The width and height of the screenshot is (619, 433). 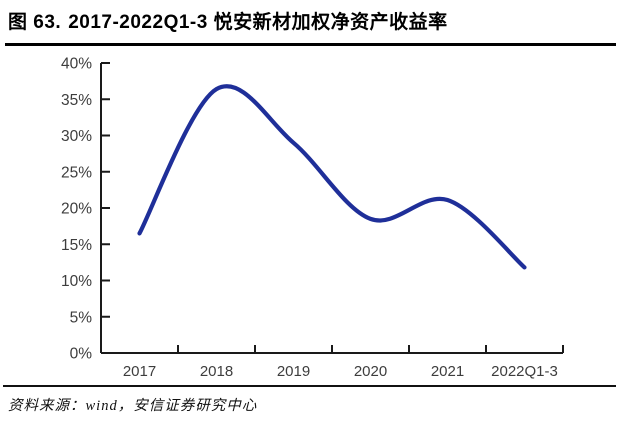 What do you see at coordinates (76, 100) in the screenshot?
I see `y-tick-label: 35%` at bounding box center [76, 100].